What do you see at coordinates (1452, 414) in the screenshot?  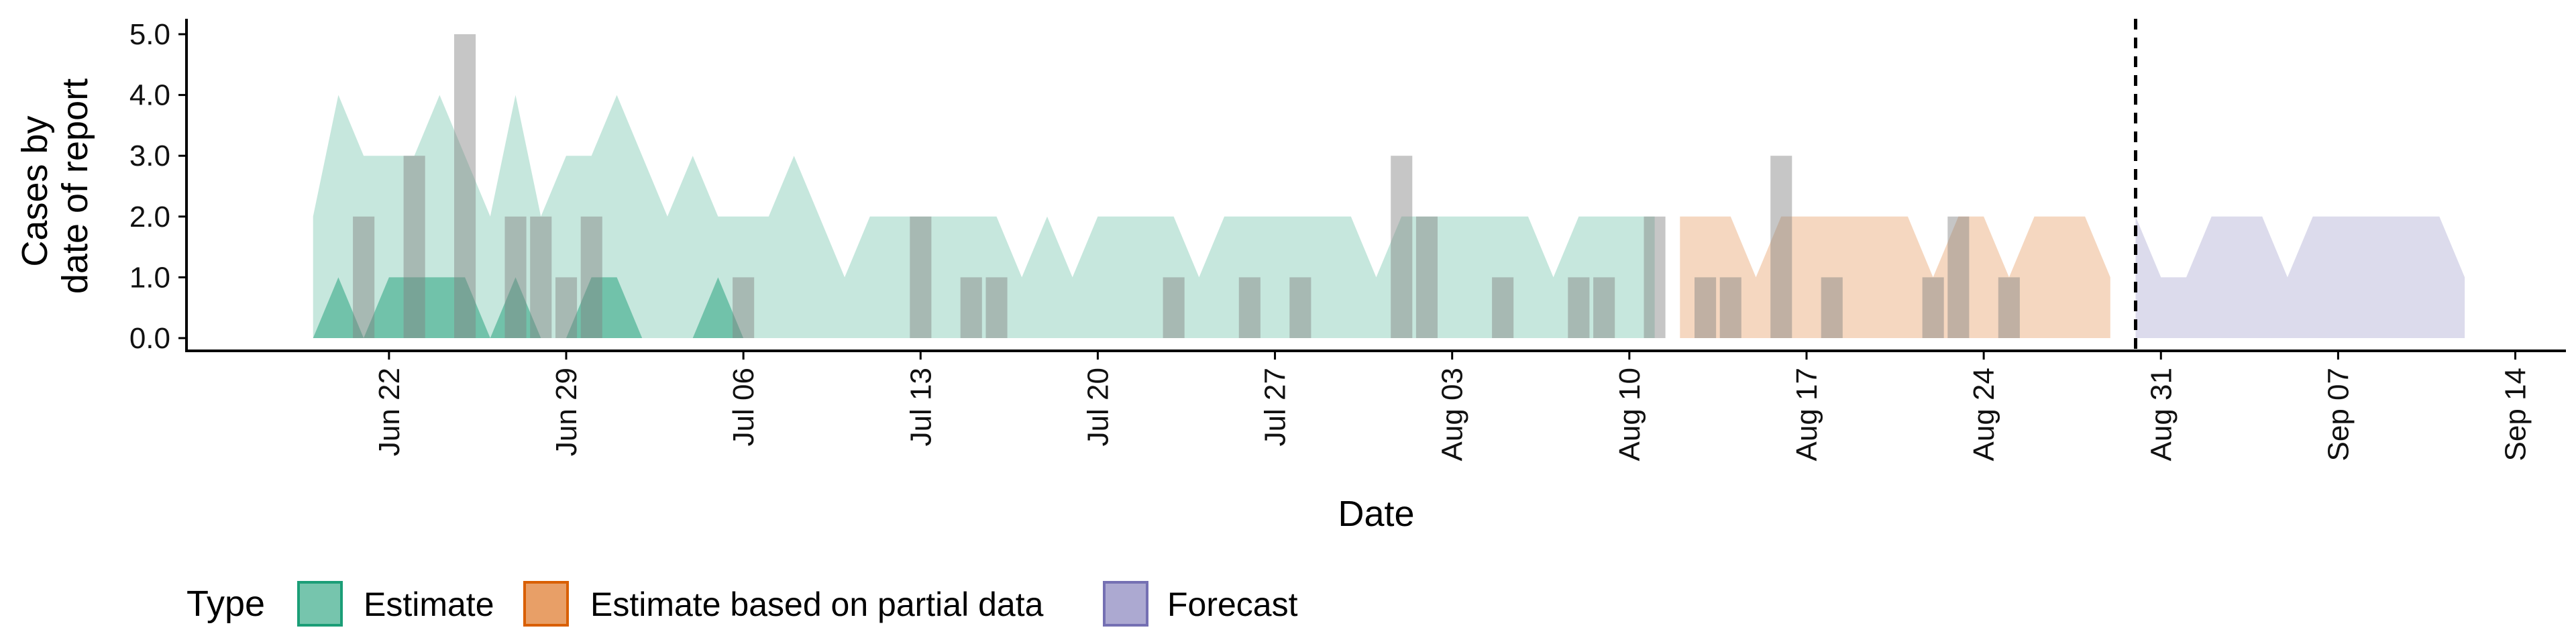 I see `x-tick-label: Aug 03` at bounding box center [1452, 414].